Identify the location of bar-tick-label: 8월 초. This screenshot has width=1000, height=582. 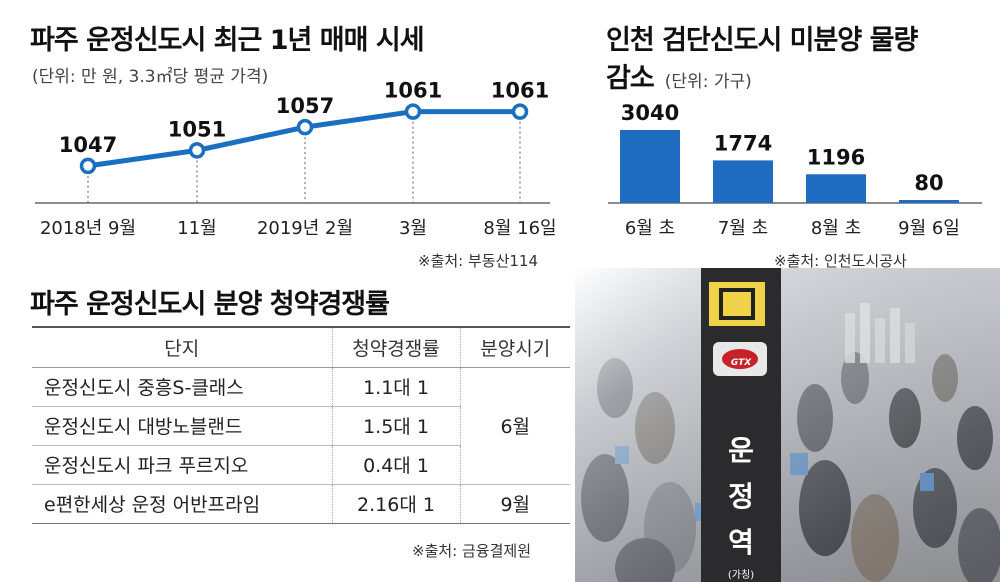
(836, 228).